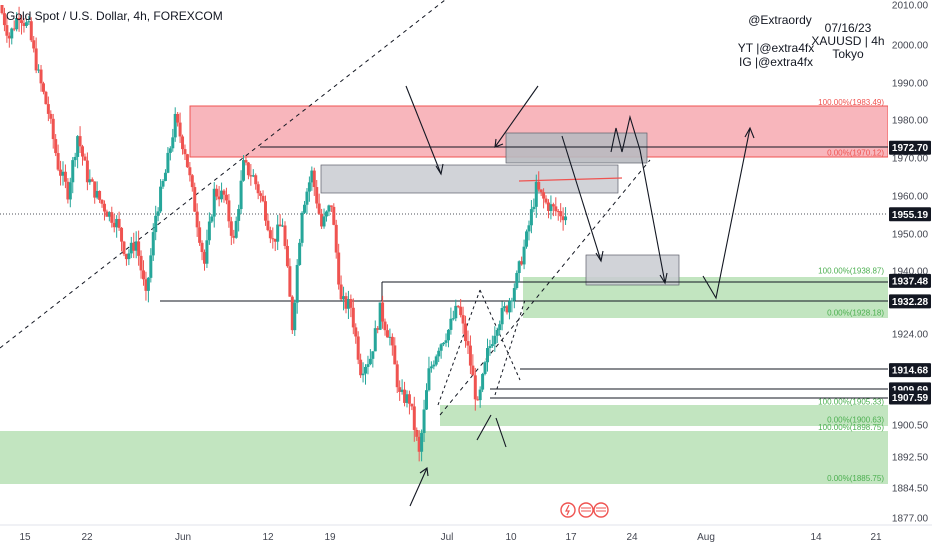 The width and height of the screenshot is (932, 555). Describe the element at coordinates (910, 302) in the screenshot. I see `price-tag-label: 1932.28` at that location.